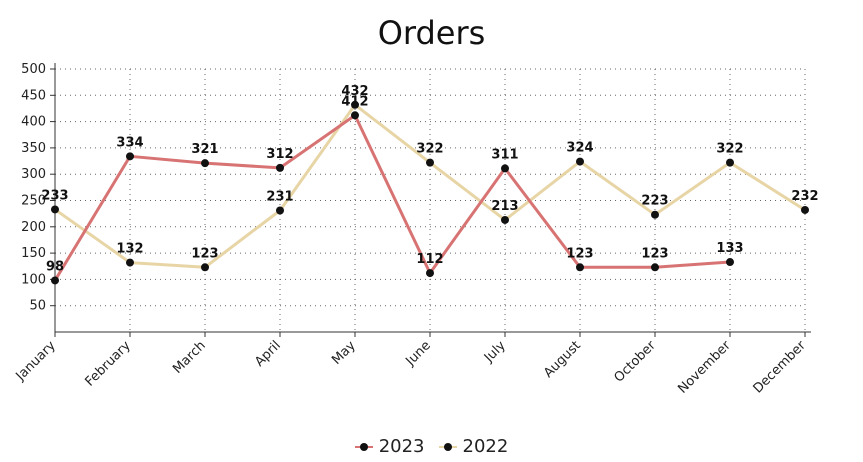 The image size is (863, 462). I want to click on x-tick-label: November, so click(704, 367).